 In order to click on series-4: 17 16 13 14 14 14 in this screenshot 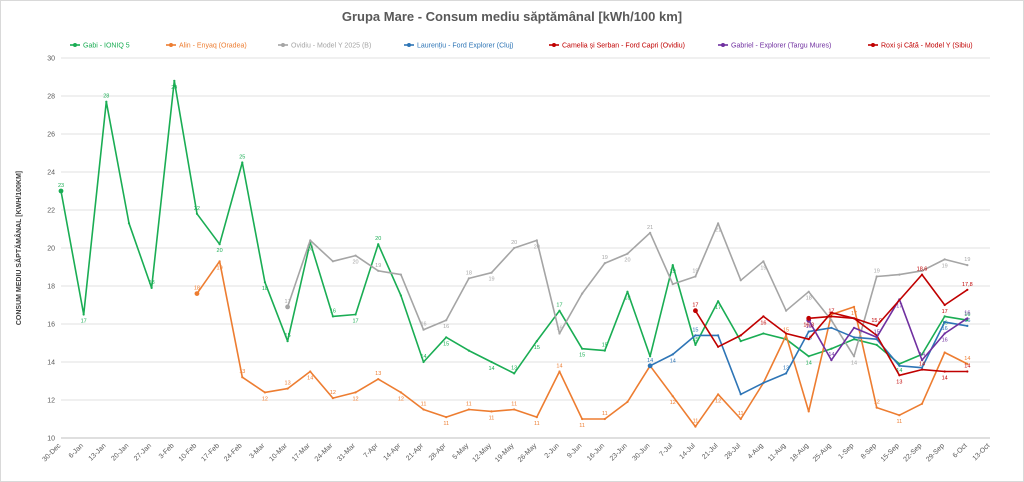, I will do `click(831, 344)`.